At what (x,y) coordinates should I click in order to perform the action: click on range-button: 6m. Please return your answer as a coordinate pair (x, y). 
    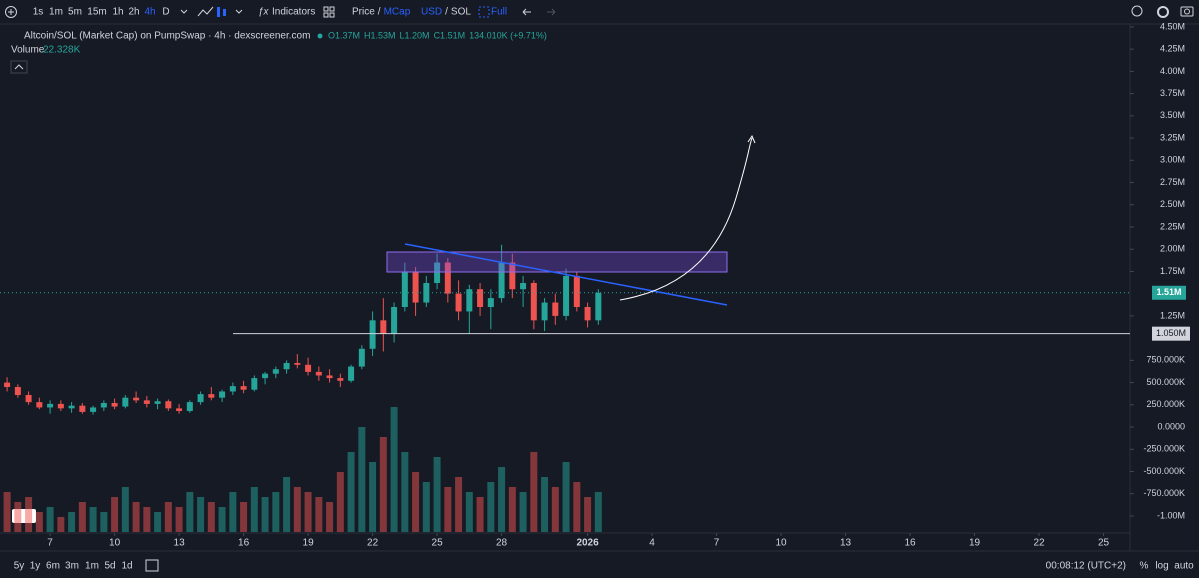
    Looking at the image, I should click on (53, 566).